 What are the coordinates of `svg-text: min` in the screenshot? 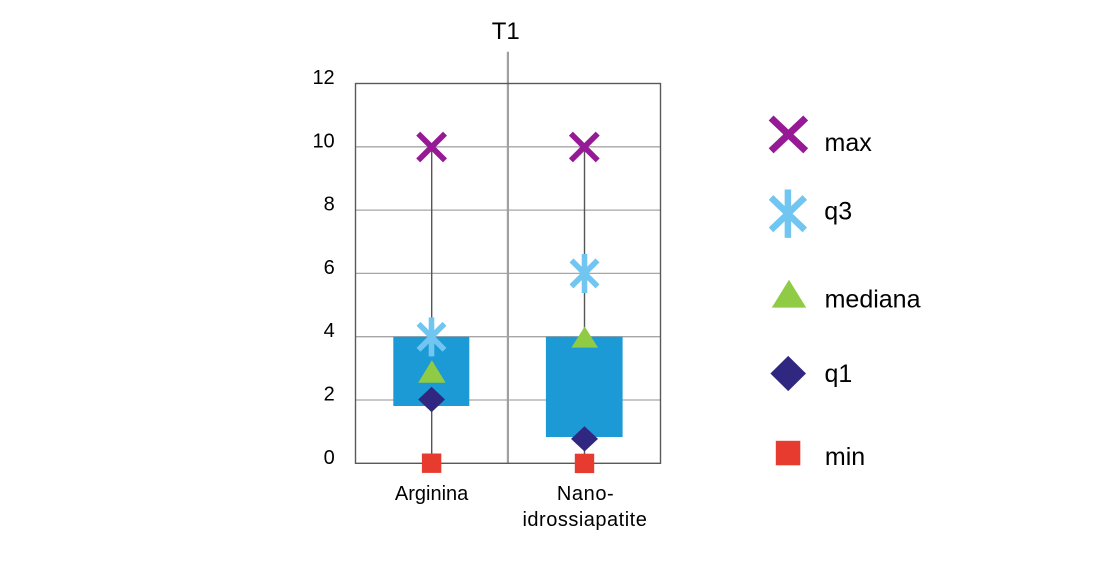 It's located at (845, 457).